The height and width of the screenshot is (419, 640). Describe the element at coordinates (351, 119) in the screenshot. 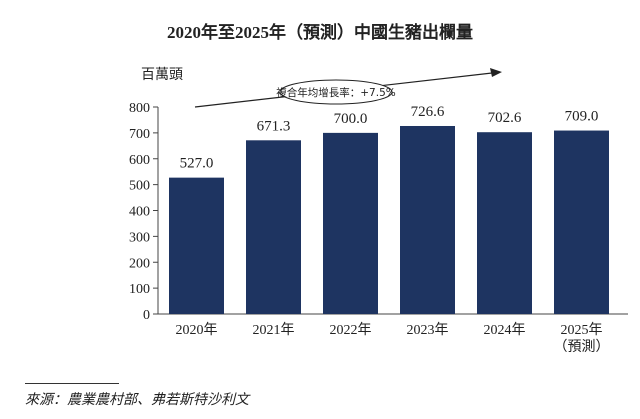

I see `data-label: 700.0` at that location.